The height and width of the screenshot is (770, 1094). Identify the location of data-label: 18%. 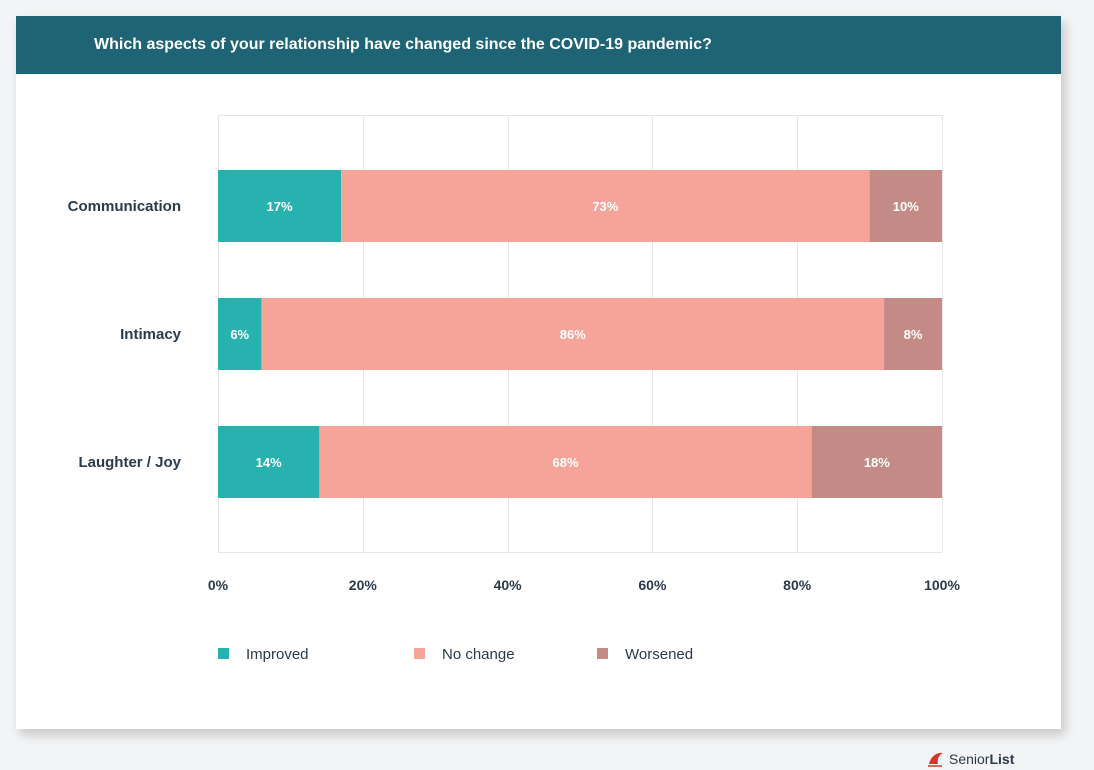
(877, 462).